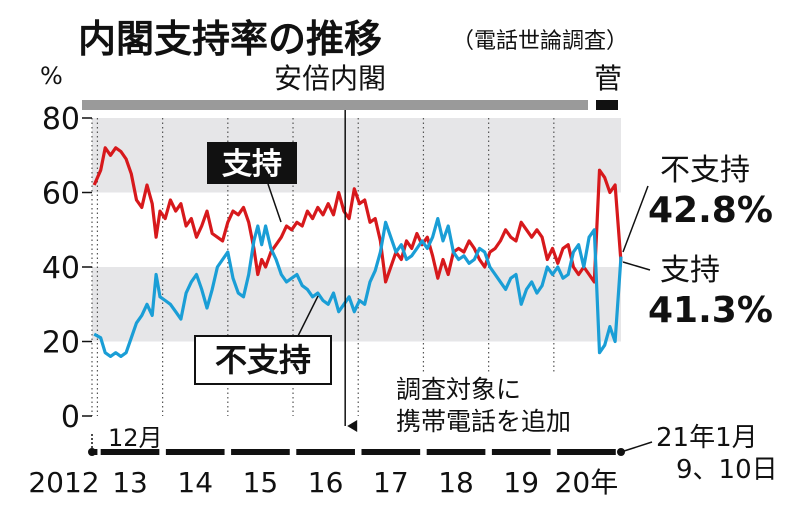  Describe the element at coordinates (61, 119) in the screenshot. I see `y-tick-80: 80` at that location.